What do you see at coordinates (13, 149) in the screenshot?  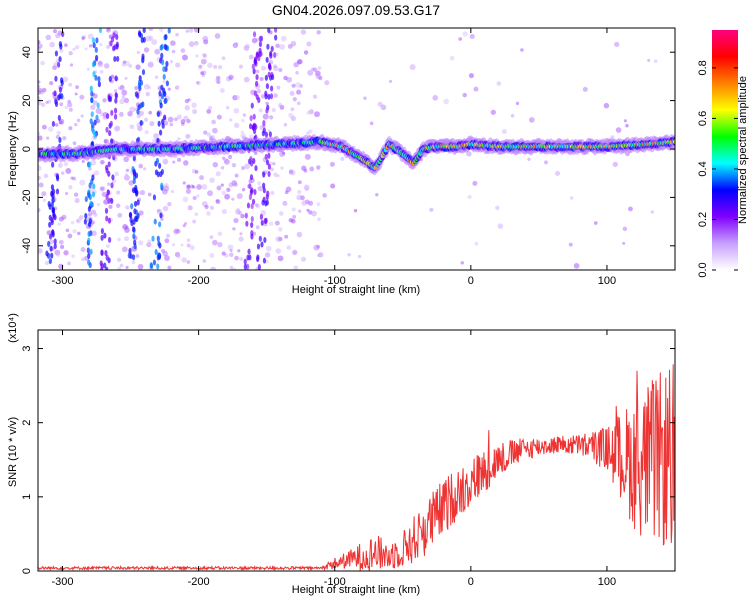 I see `spectrogram-y-label: Frequency (Hz)` at bounding box center [13, 149].